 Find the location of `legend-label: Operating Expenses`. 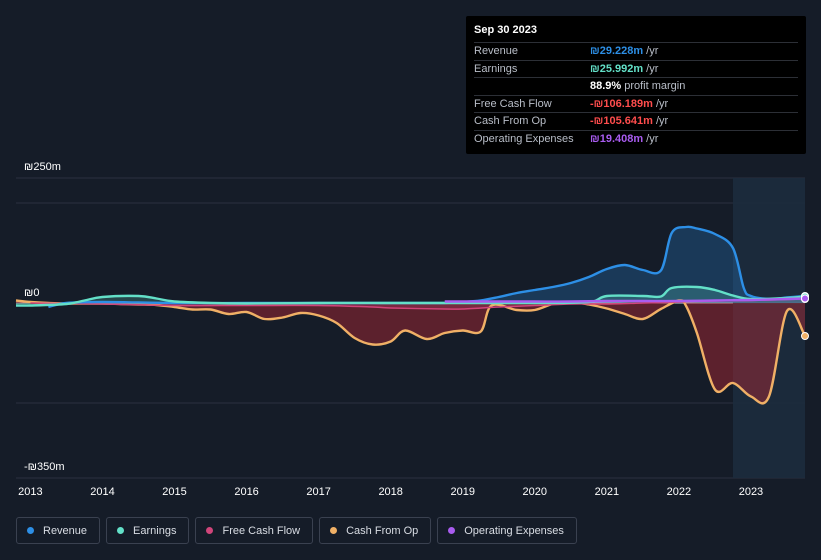

legend-label: Operating Expenses is located at coordinates (514, 530).